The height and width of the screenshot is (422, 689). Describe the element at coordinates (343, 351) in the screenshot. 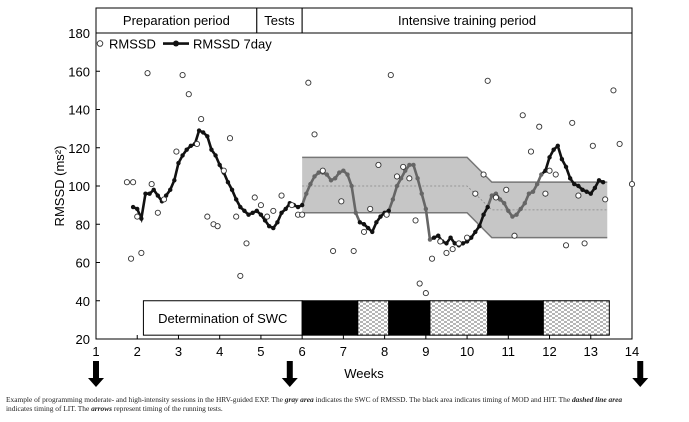

I see `x-tick-label-7: 7` at that location.